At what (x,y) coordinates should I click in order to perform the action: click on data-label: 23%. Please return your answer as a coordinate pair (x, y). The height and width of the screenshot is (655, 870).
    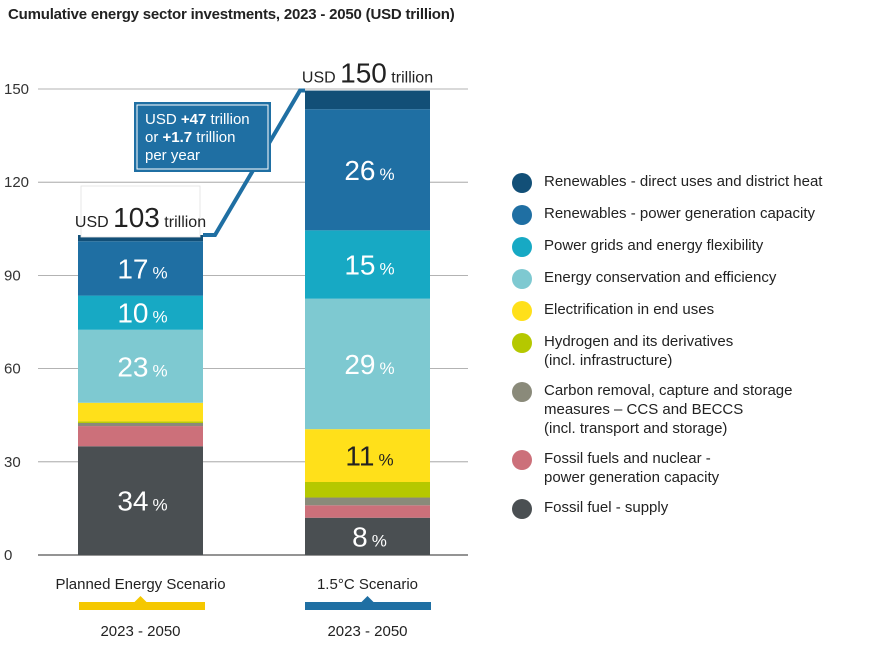
    Looking at the image, I should click on (142, 366).